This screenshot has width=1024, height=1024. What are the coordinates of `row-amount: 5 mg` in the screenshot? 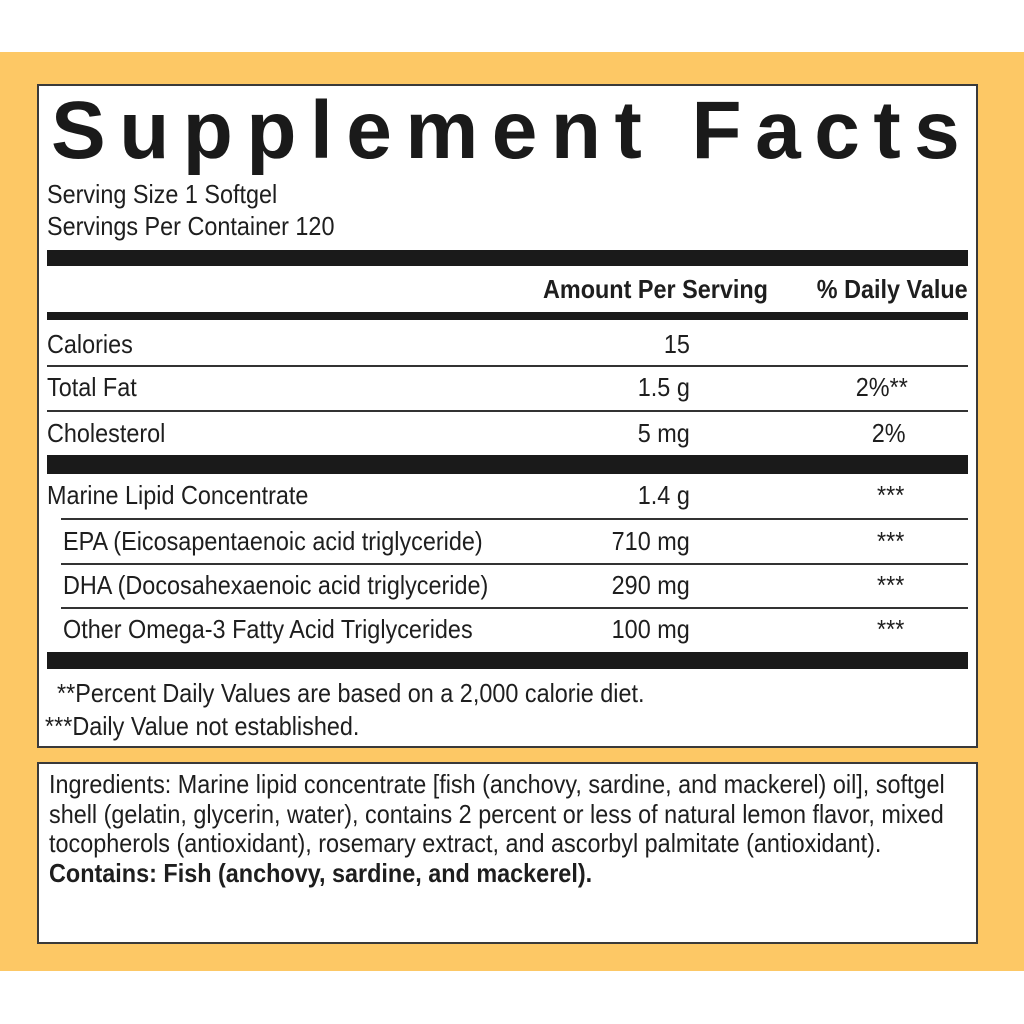 It's located at (663, 433).